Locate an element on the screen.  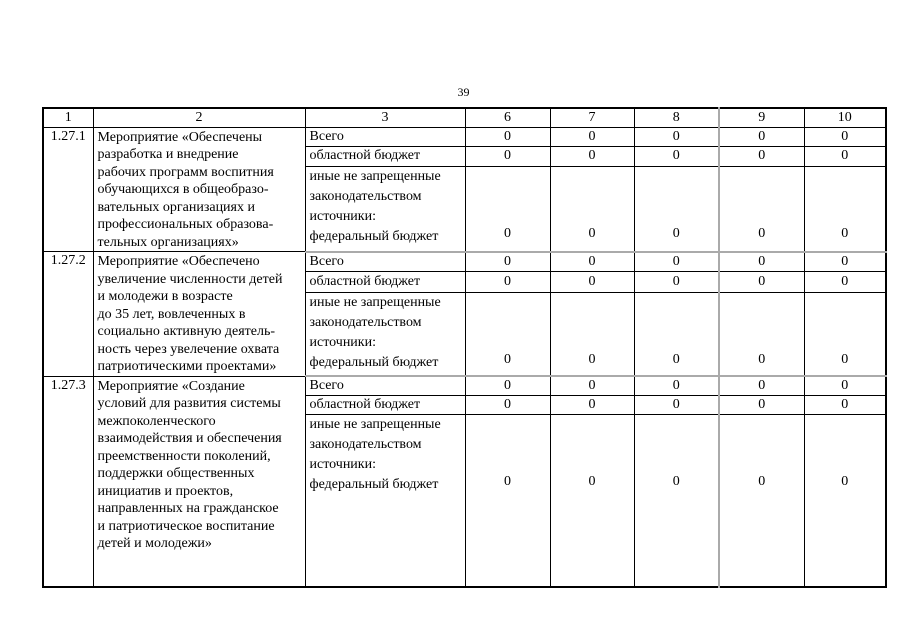
header-row: 1 2 3 6 7 8 9 10 is located at coordinates (464, 117).